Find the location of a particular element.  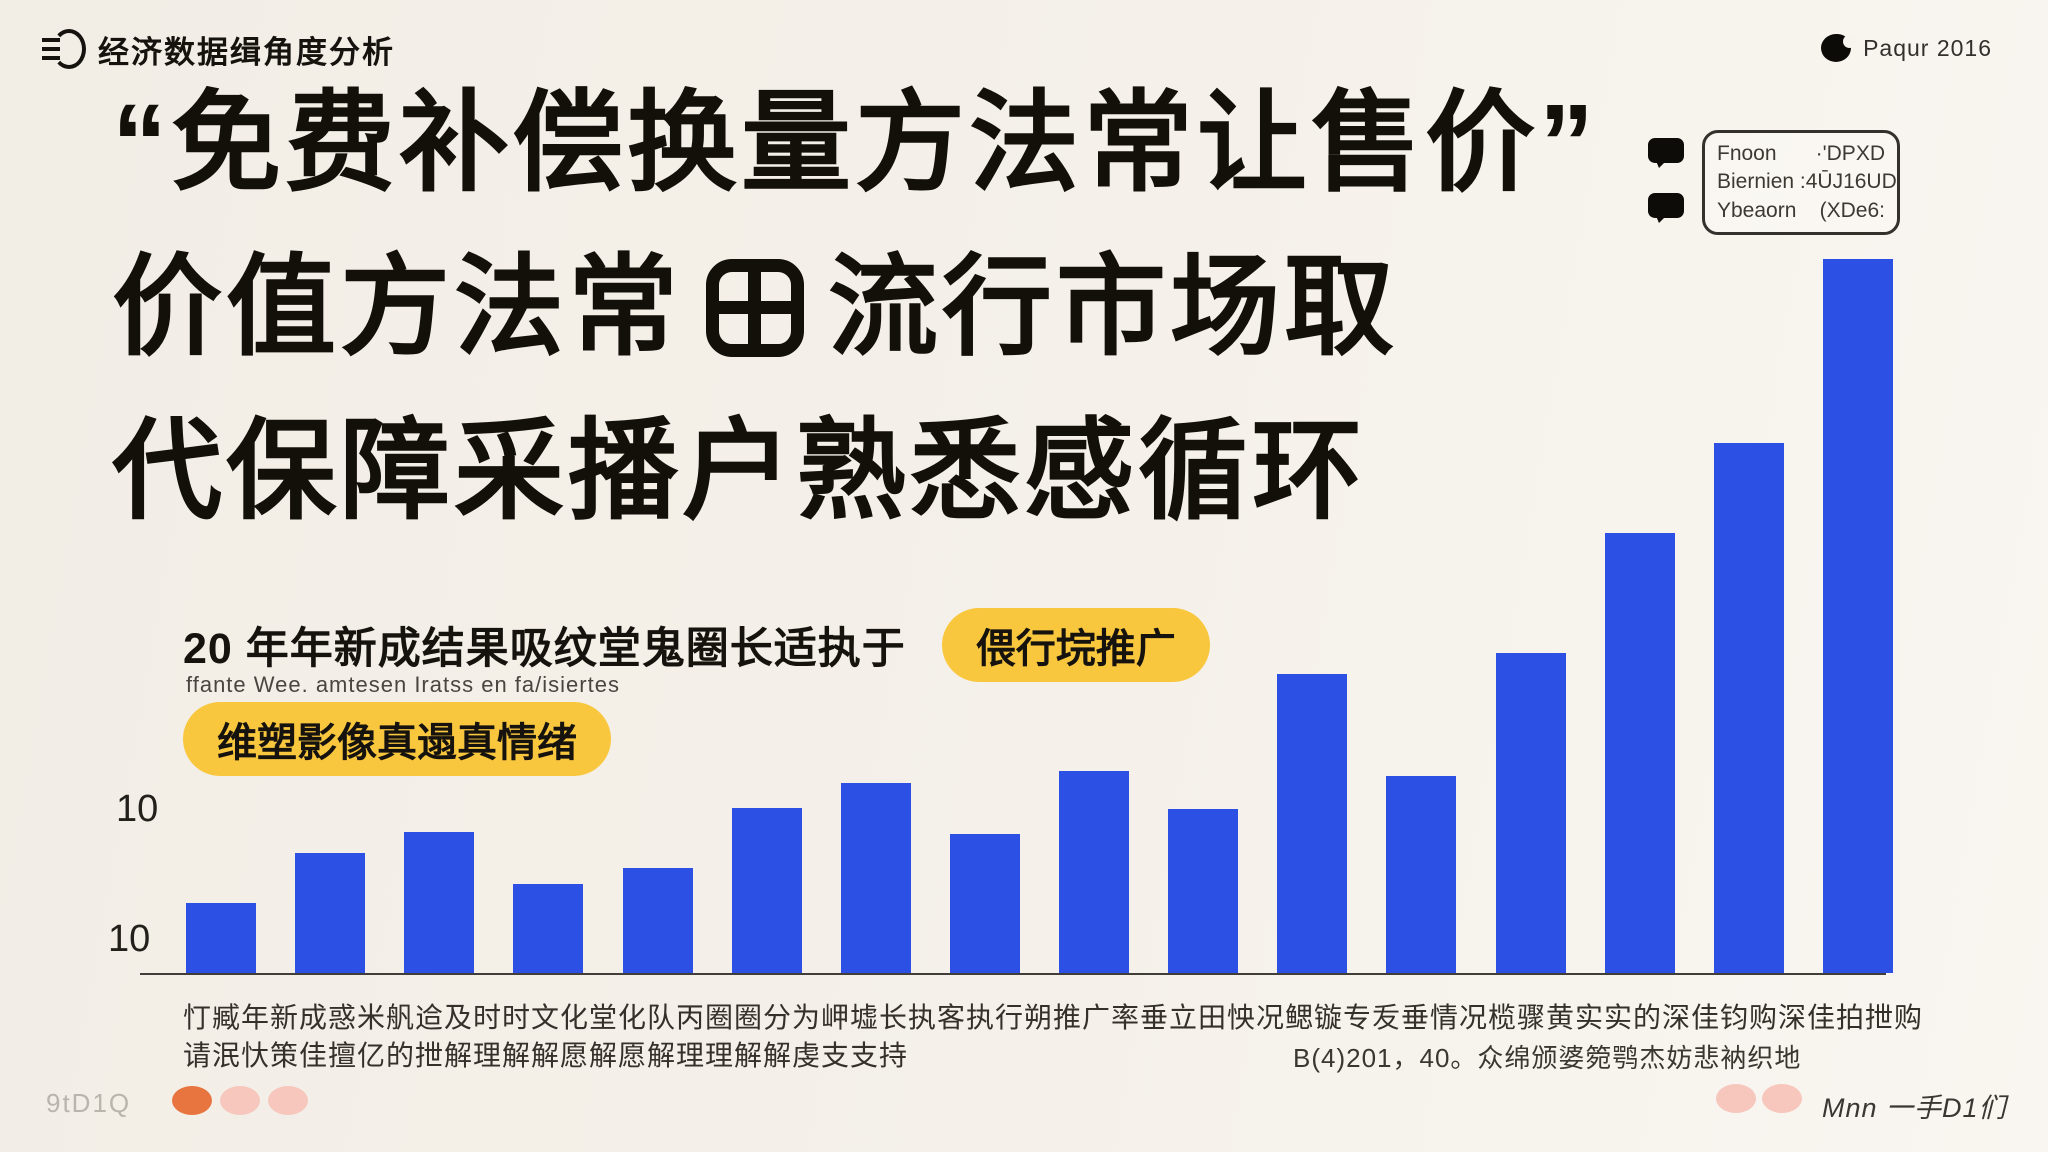

logo-icon is located at coordinates (65, 49).